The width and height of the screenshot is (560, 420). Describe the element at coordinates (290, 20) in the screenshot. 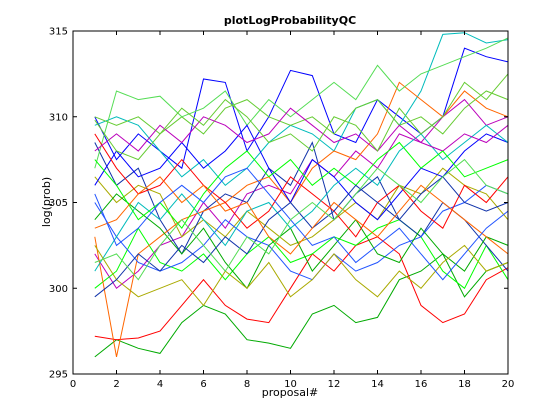

I see `chart-title: plotLogProbabilityQC` at that location.